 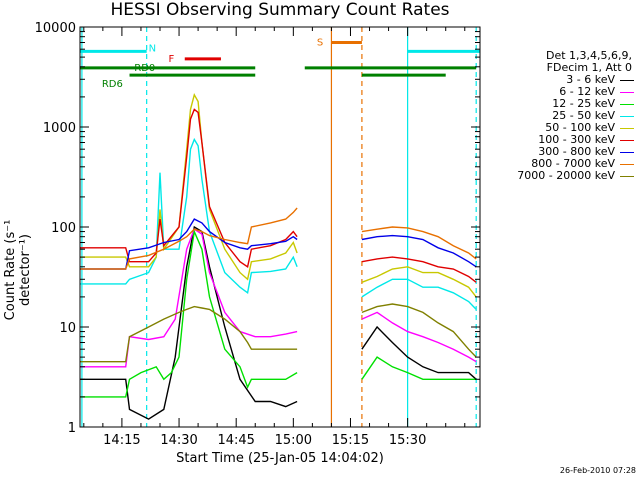 I want to click on legend-label-6: 300 - 800 keV, so click(x=576, y=151).